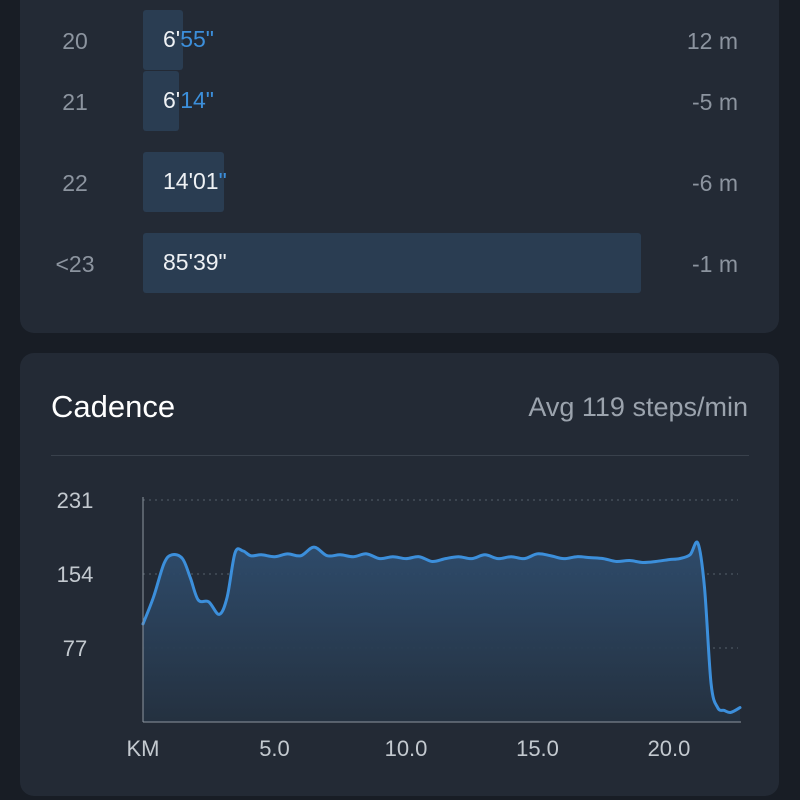 The width and height of the screenshot is (800, 800). Describe the element at coordinates (399, 102) in the screenshot. I see `split-row: 21 6'14" -5 m` at that location.